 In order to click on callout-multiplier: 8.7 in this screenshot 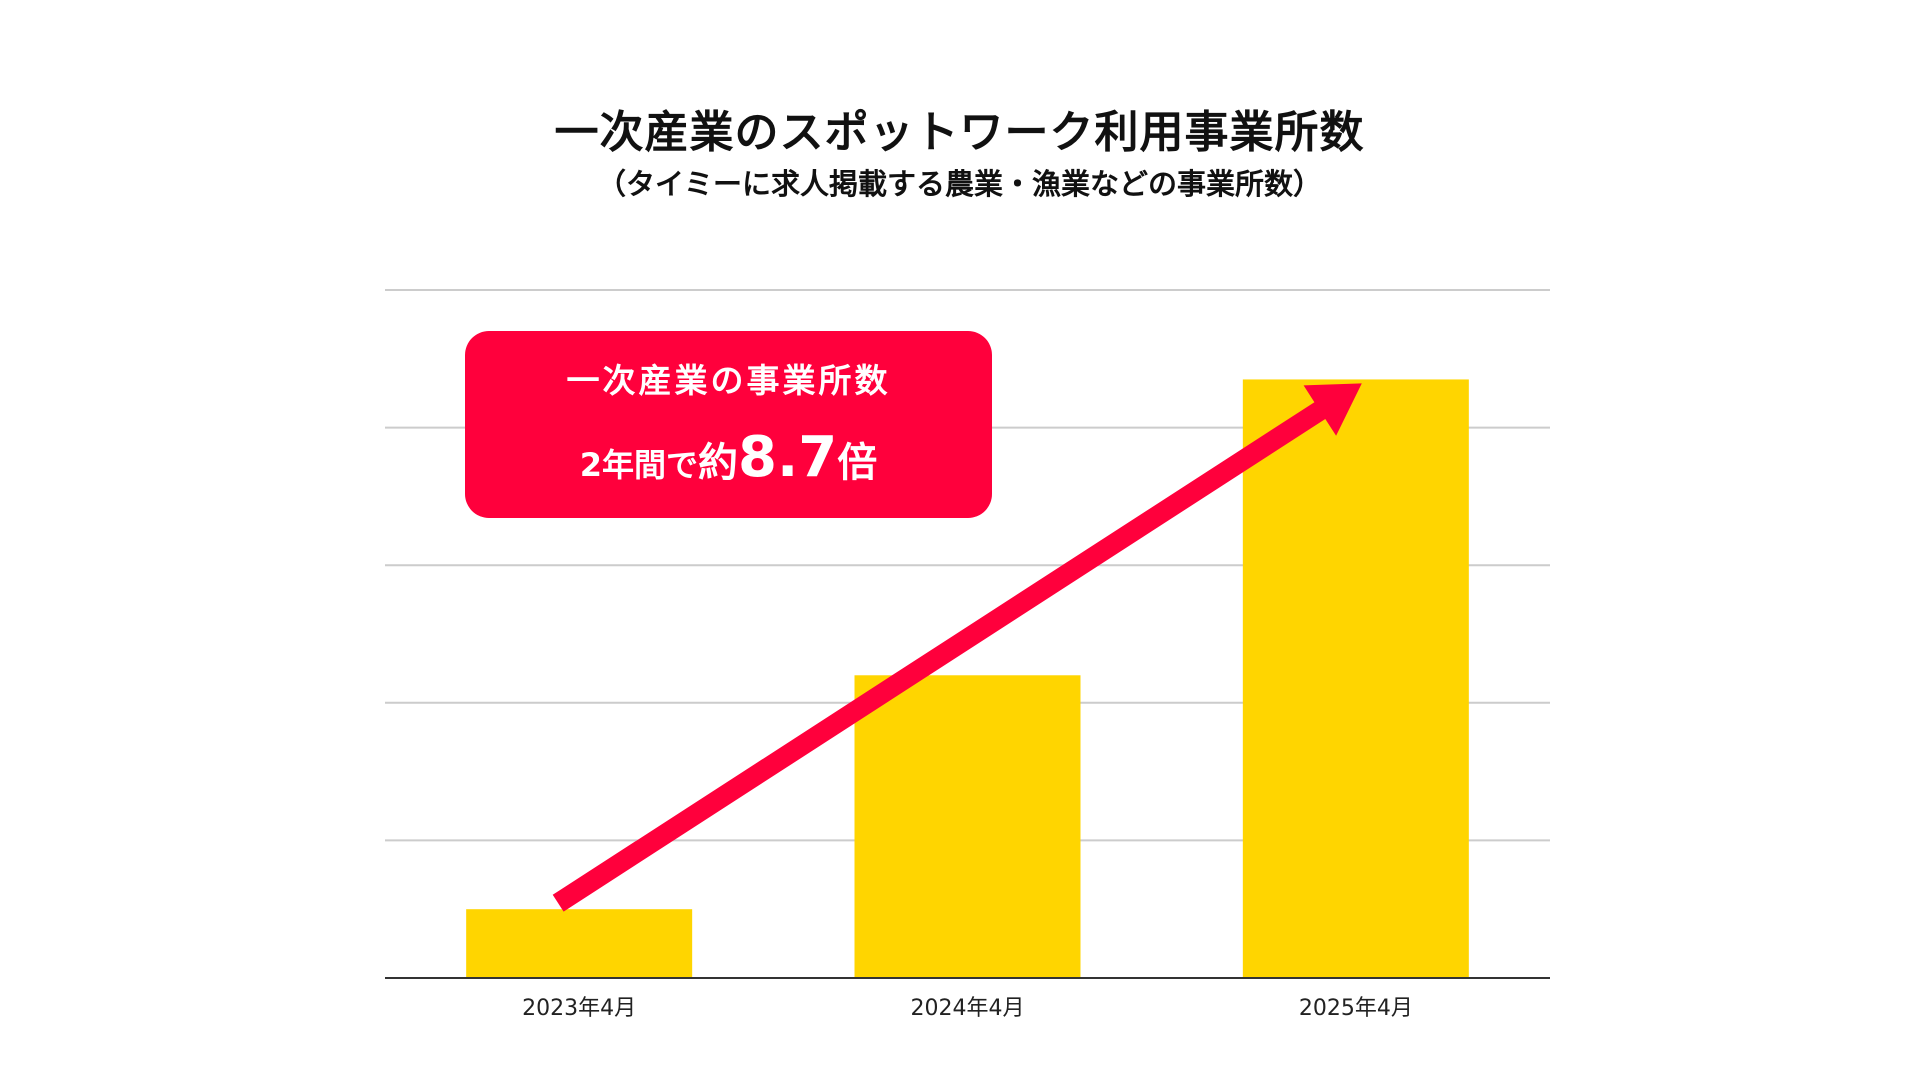, I will do `click(788, 457)`.